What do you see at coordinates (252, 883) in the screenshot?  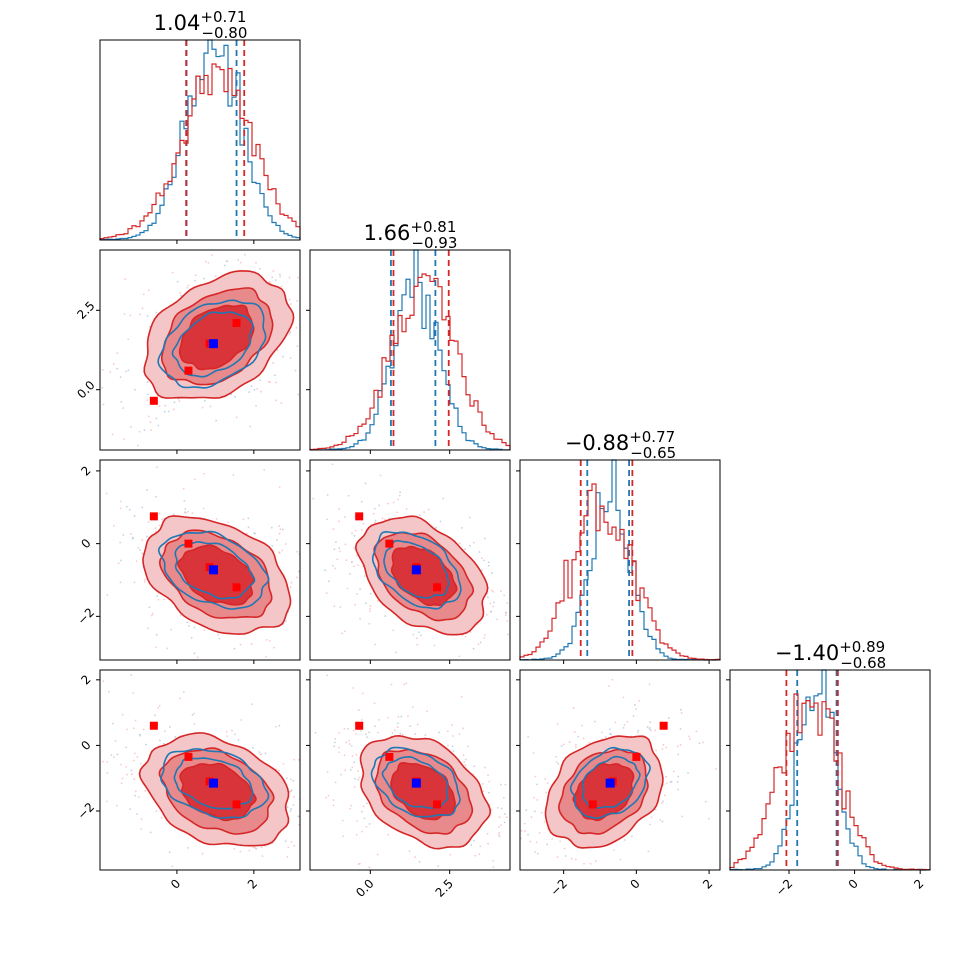 I see `x-tick-label-0-1: 2` at bounding box center [252, 883].